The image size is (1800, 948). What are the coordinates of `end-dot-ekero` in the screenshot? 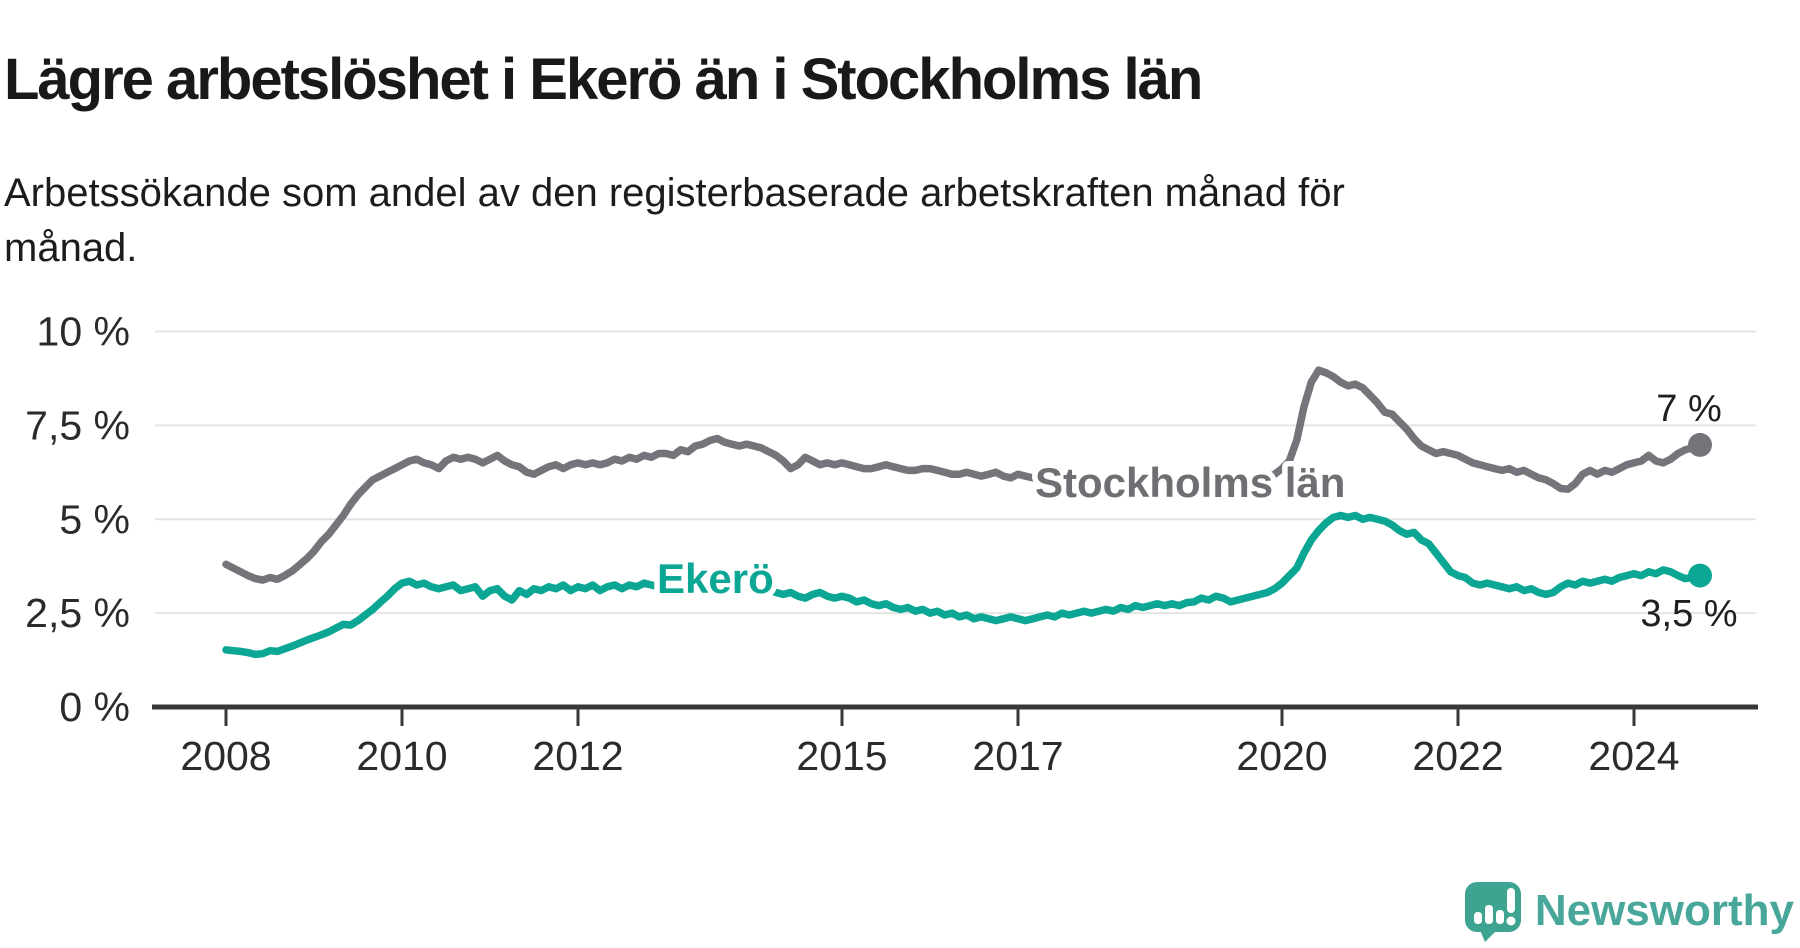 It's located at (1700, 575).